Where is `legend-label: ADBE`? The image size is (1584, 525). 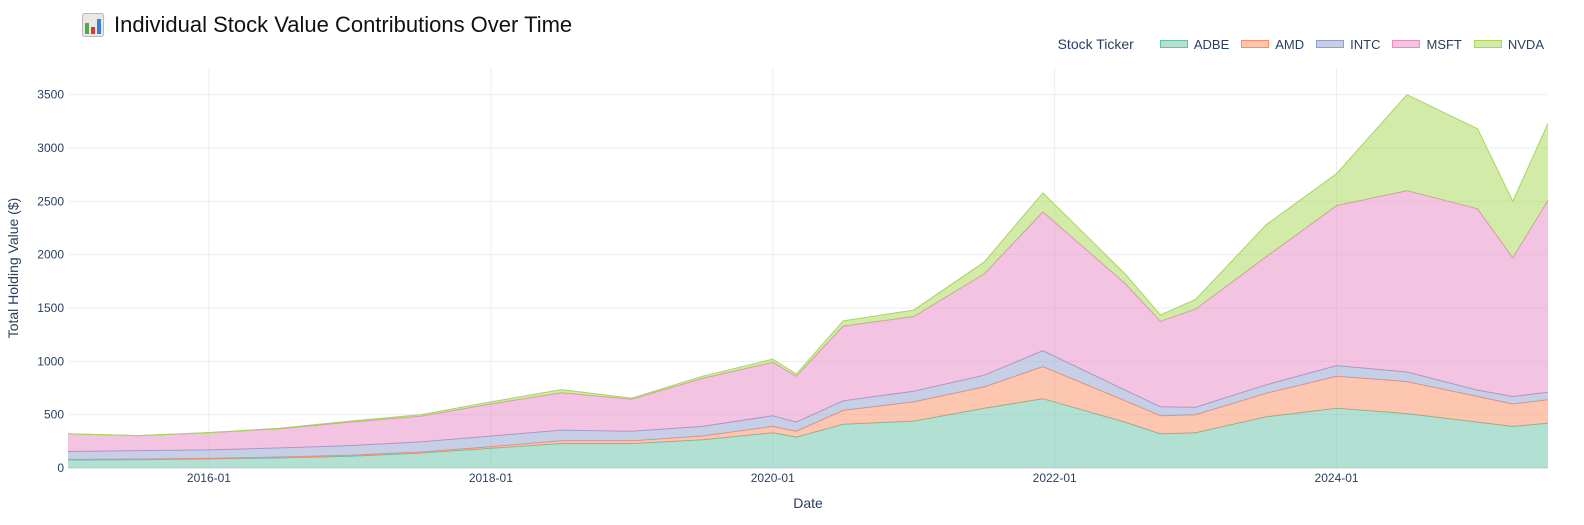
legend-label: ADBE is located at coordinates (1211, 44).